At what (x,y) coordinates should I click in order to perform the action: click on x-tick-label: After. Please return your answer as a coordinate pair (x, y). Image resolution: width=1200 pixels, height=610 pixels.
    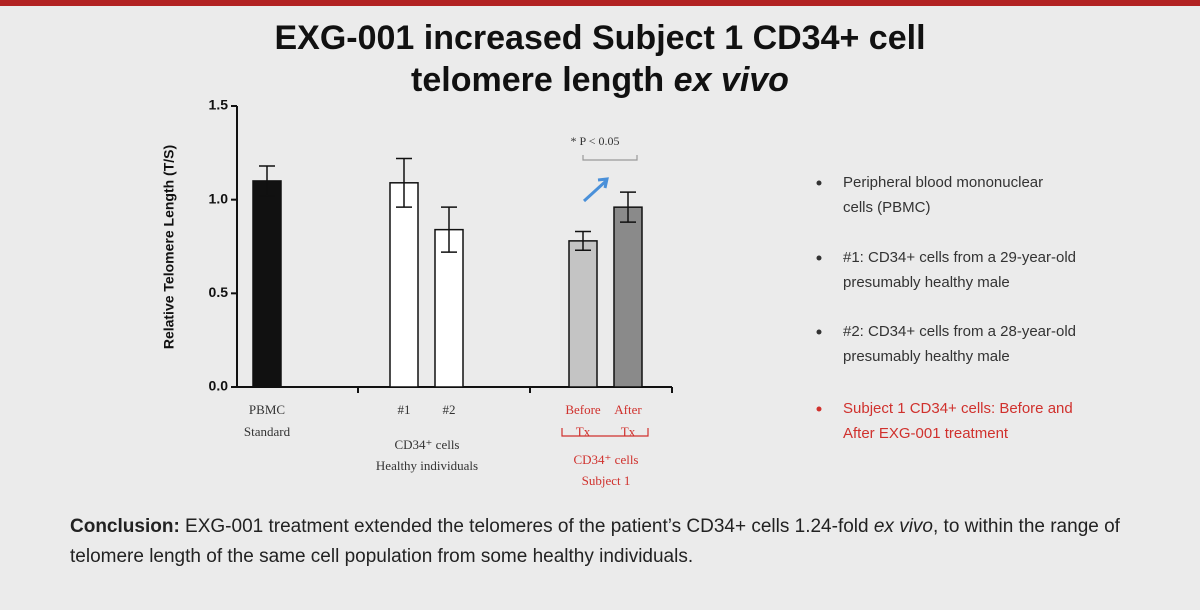
    Looking at the image, I should click on (628, 409).